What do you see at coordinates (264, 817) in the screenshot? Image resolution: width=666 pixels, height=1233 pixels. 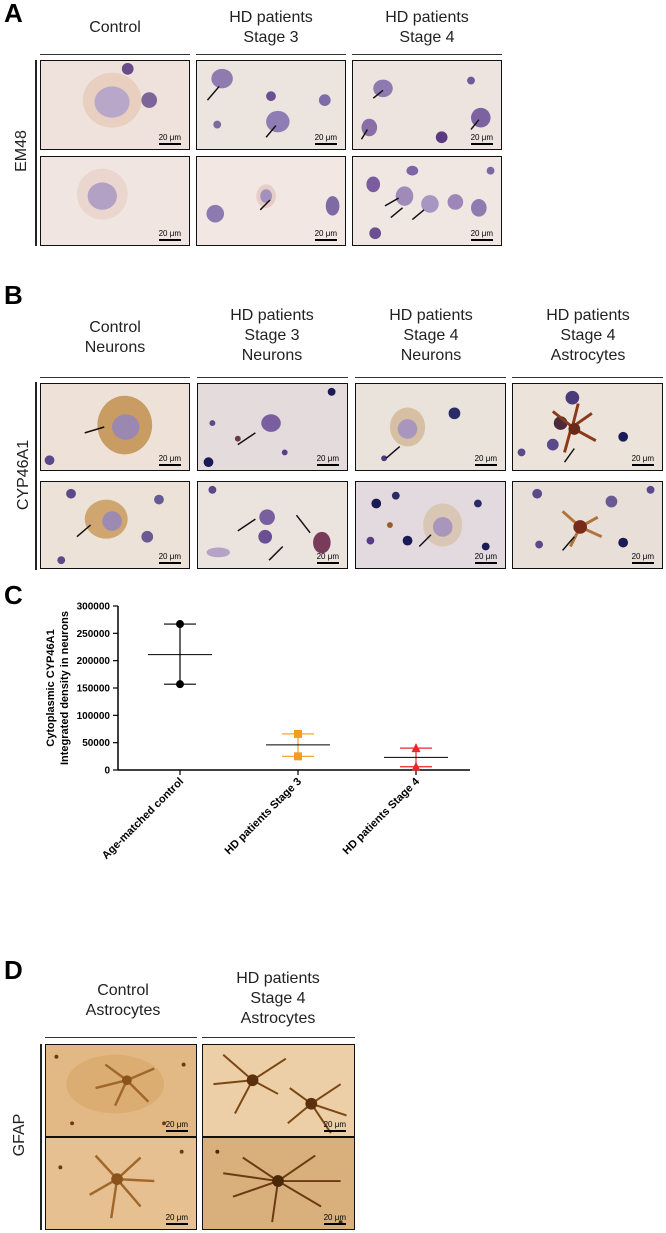 I see `x-tick-label: HD patients Stage 3` at bounding box center [264, 817].